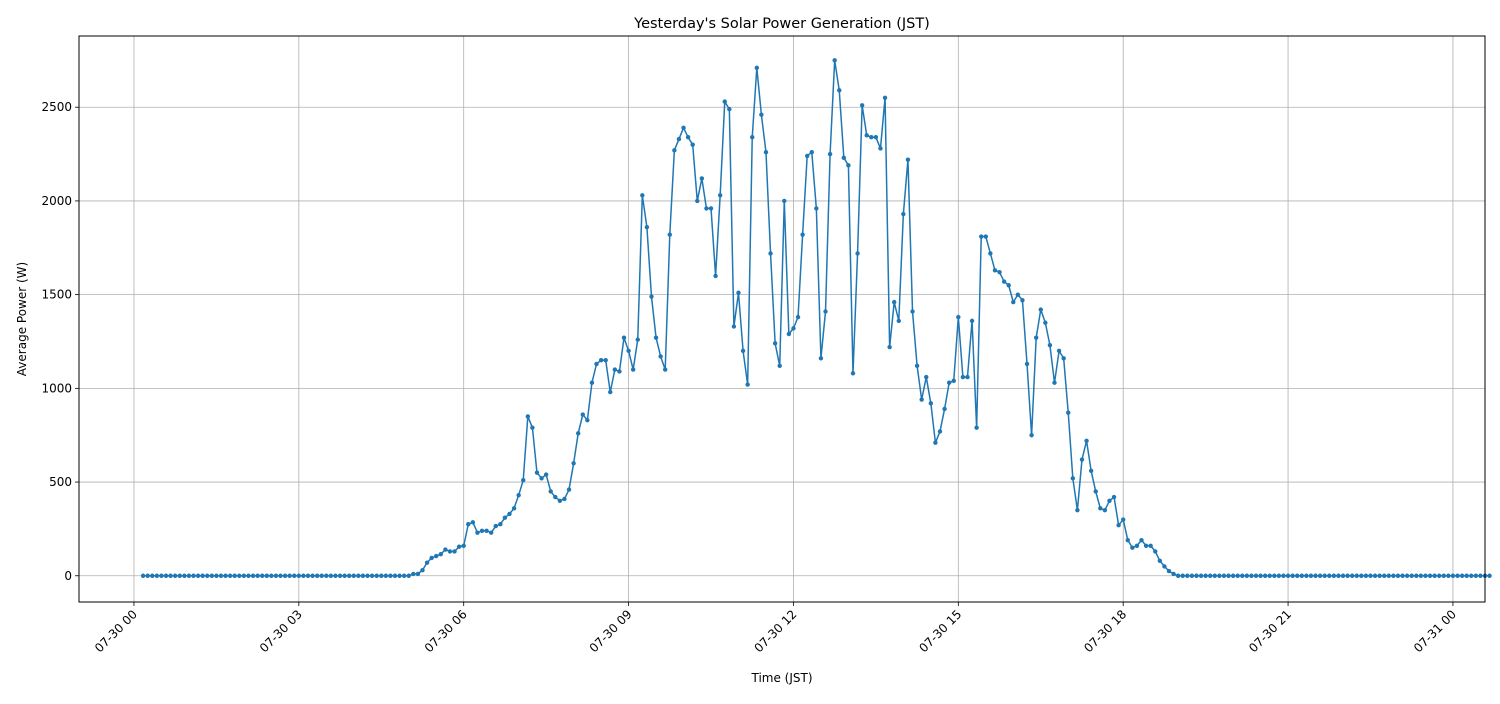 This screenshot has width=1500, height=704. What do you see at coordinates (781, 24) in the screenshot?
I see `chart-title: Yesterday's Solar Power Generation (JST)` at bounding box center [781, 24].